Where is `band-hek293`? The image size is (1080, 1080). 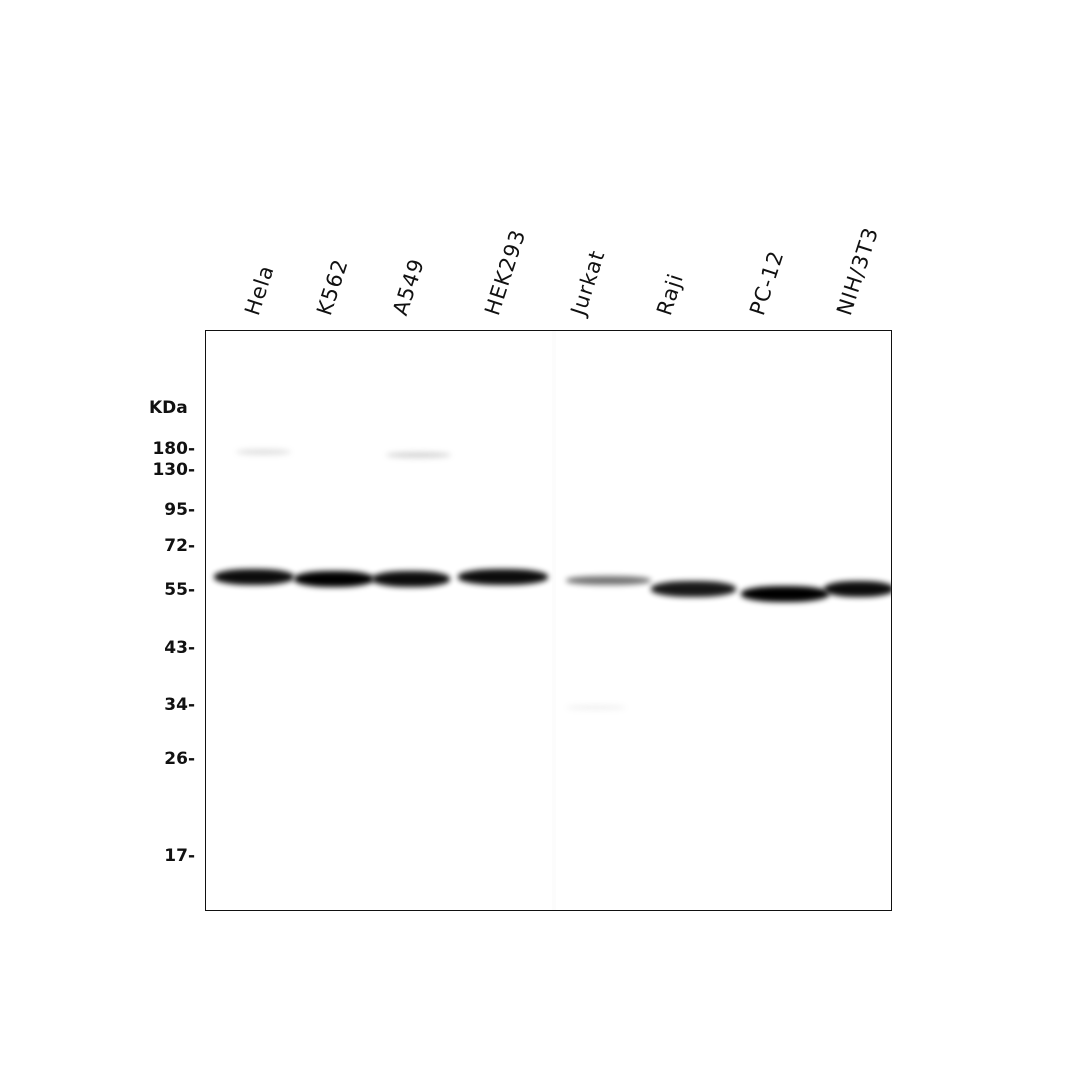 band-hek293 is located at coordinates (503, 577).